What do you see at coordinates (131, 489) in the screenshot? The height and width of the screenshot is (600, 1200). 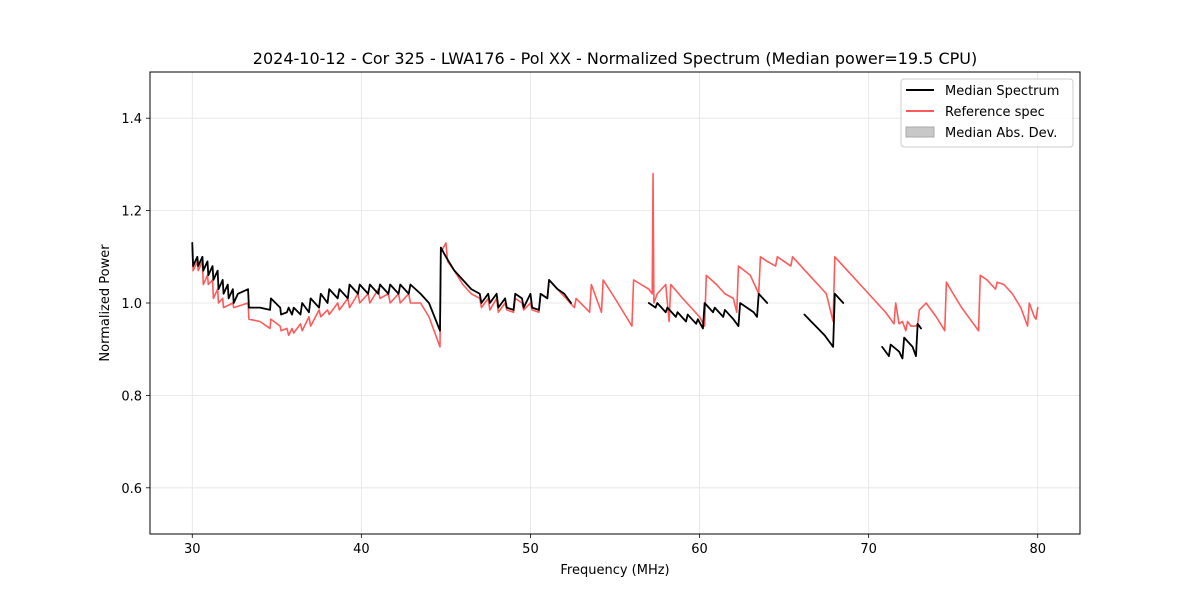 I see `y-tick-label: 0.6` at bounding box center [131, 489].